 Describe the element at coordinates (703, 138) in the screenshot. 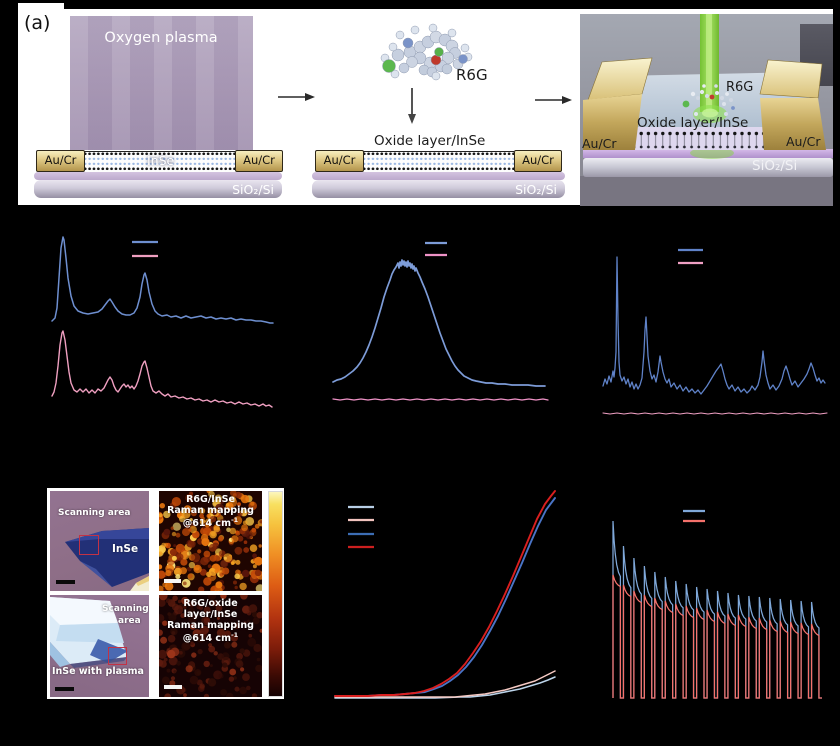

I see `render-lattice-dots` at that location.